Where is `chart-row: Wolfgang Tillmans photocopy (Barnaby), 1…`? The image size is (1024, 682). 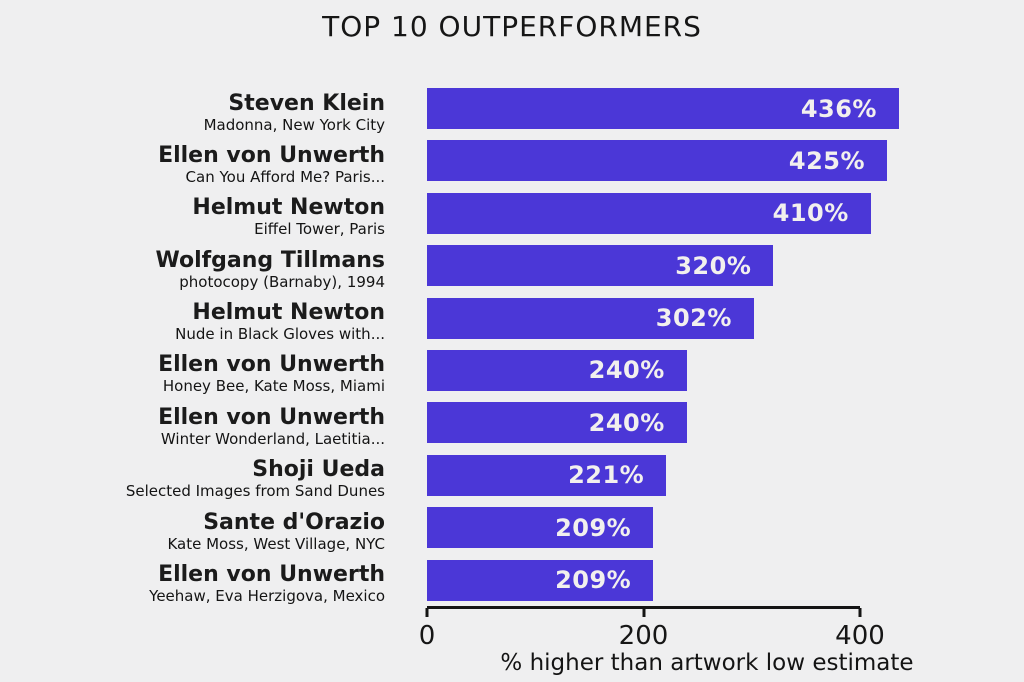 chart-row: Wolfgang Tillmans photocopy (Barnaby), 1… is located at coordinates (512, 268).